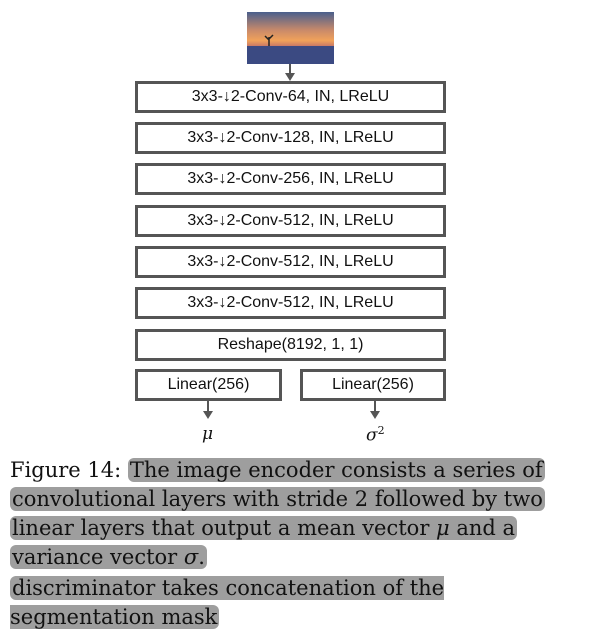  I want to click on input-image-thumbnail, so click(290, 38).